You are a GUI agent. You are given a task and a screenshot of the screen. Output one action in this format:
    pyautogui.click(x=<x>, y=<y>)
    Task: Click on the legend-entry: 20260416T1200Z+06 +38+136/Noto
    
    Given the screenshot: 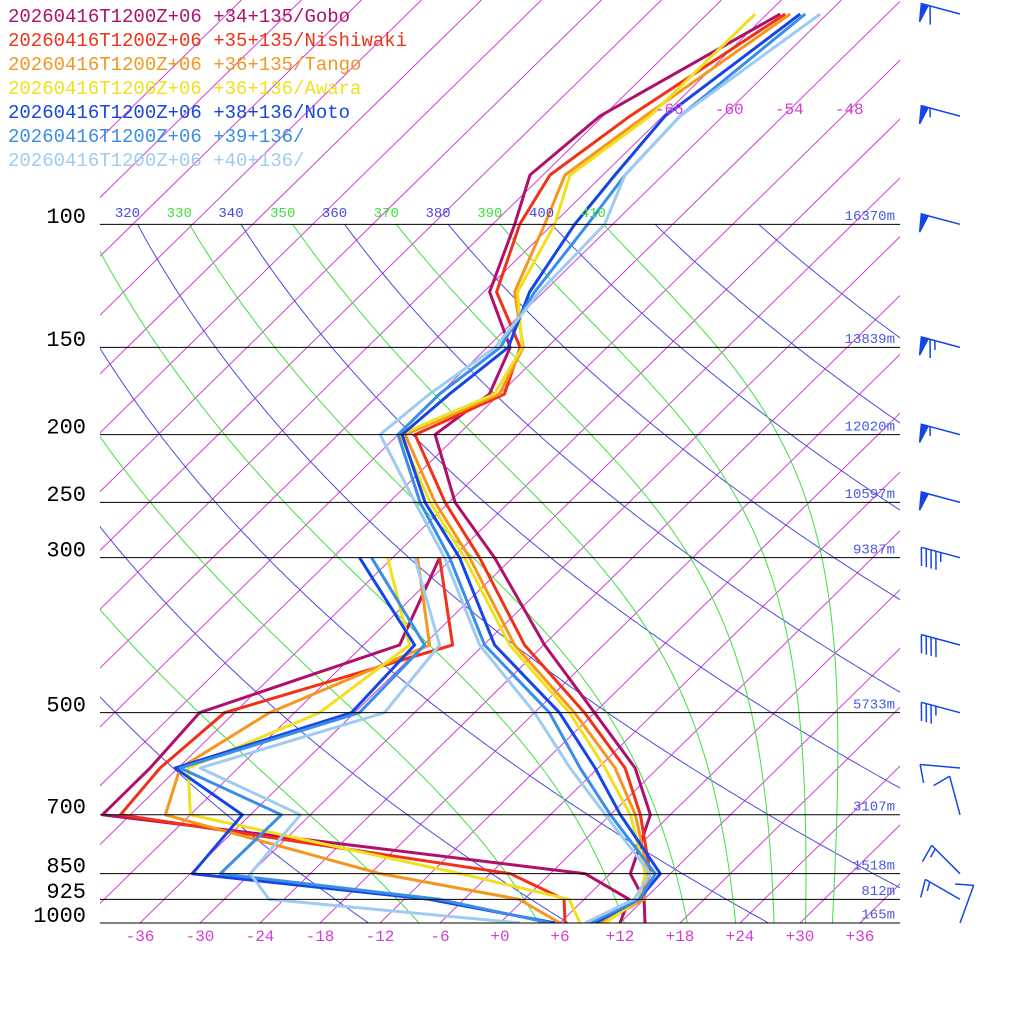 What is the action you would take?
    pyautogui.click(x=179, y=113)
    